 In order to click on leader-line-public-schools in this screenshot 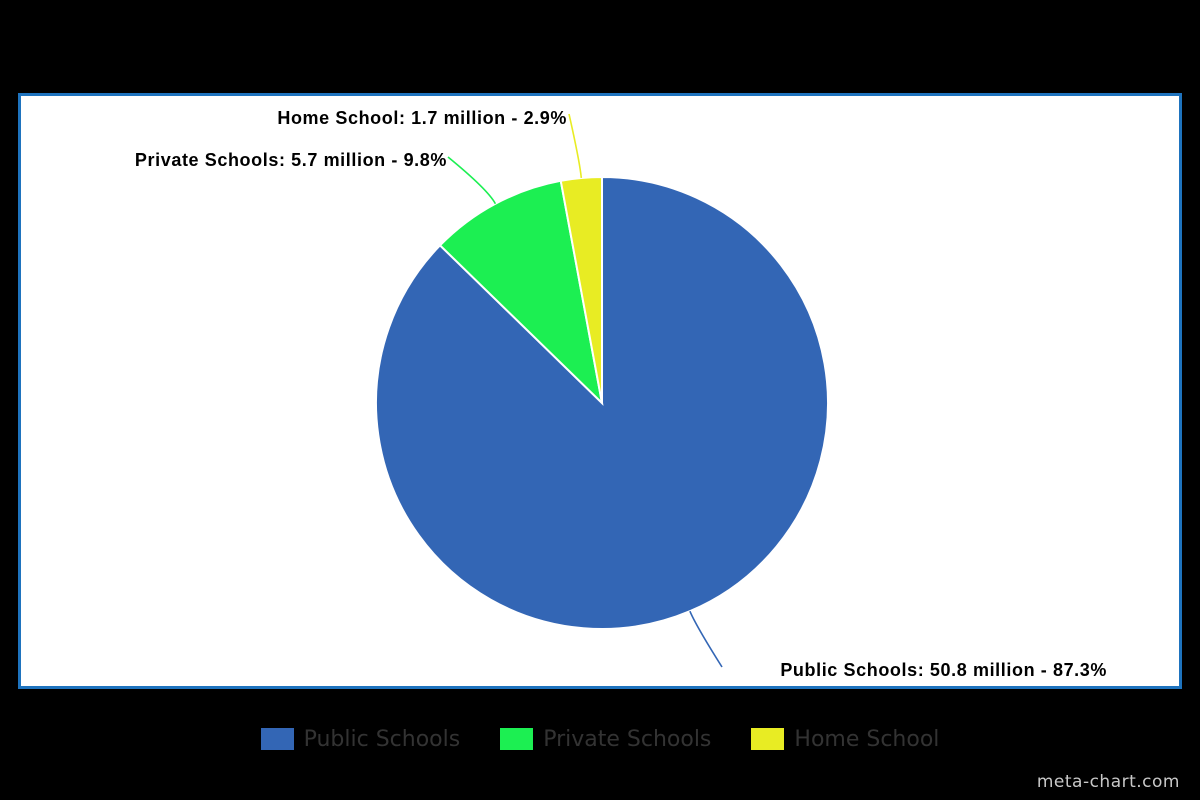, I will do `click(706, 639)`.